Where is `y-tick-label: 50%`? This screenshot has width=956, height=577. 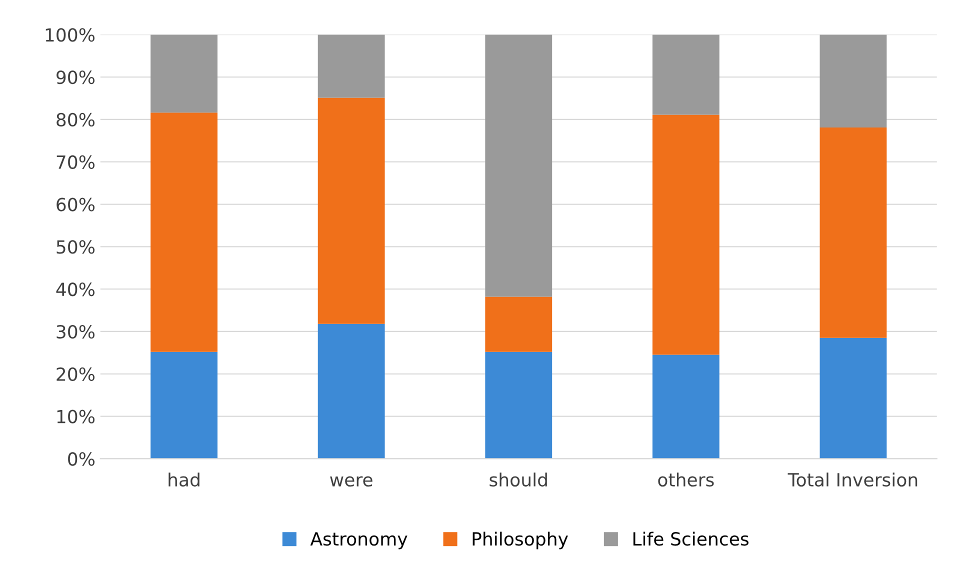 y-tick-label: 50% is located at coordinates (75, 247).